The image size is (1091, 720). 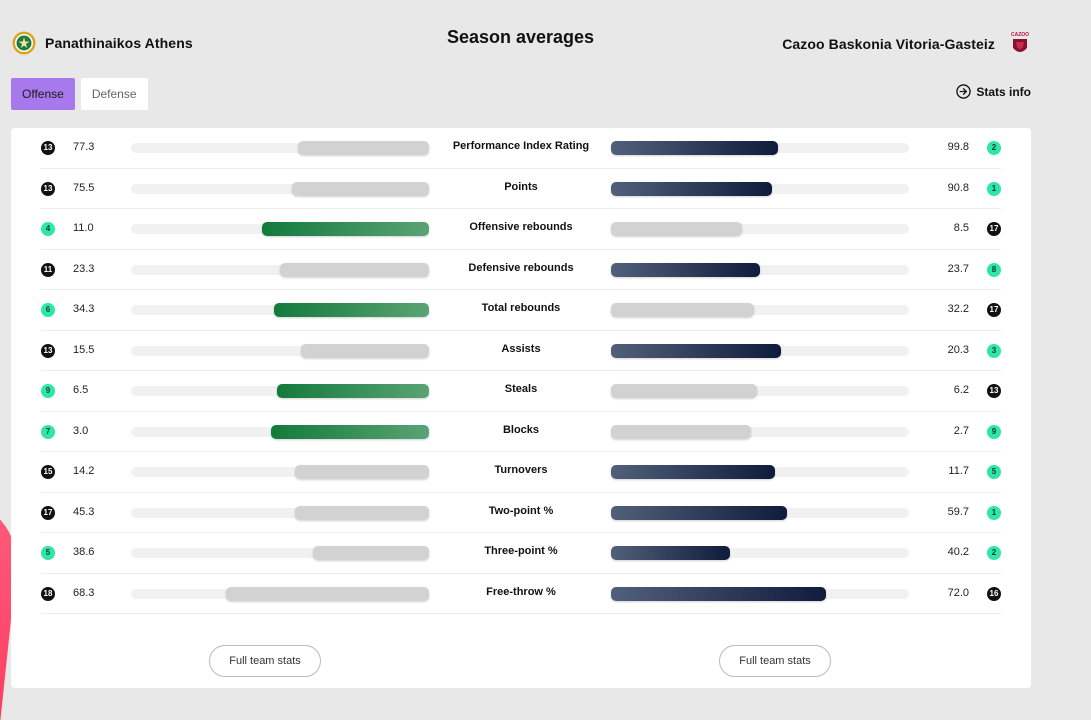 I want to click on stat-row: 9 6.5 Steals 6.2 13, so click(x=521, y=391).